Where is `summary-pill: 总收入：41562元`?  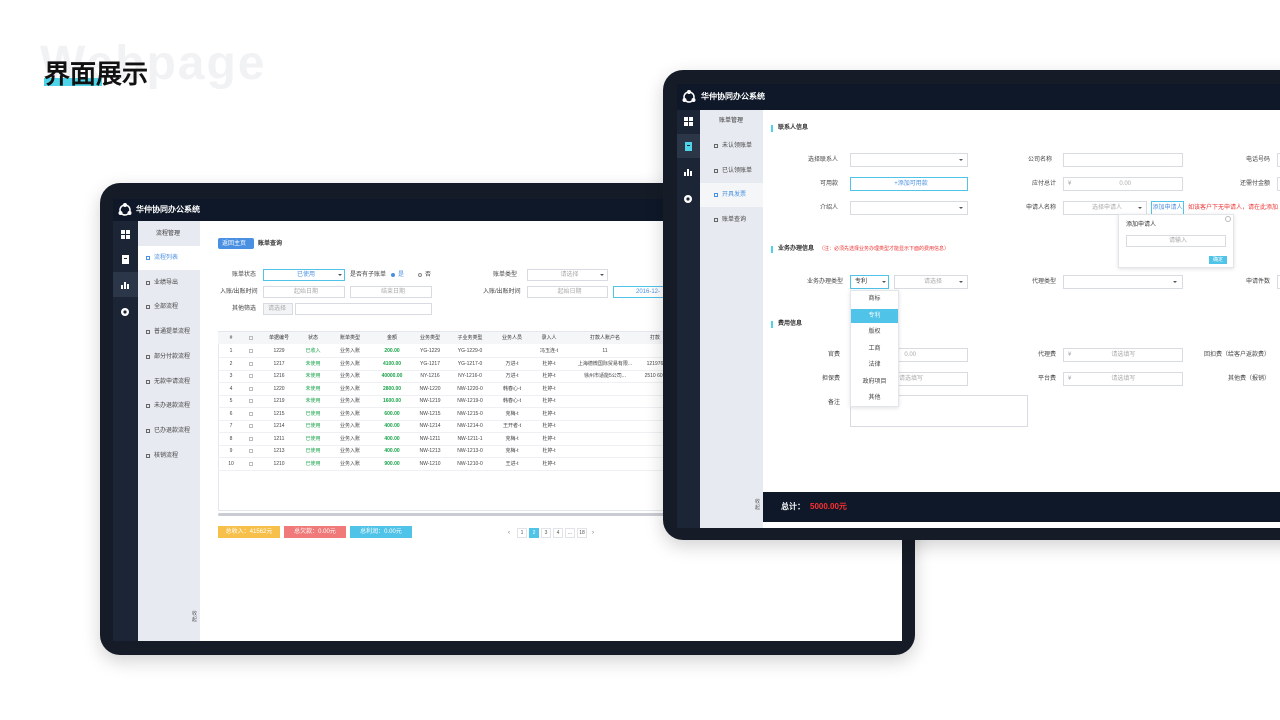
summary-pill: 总收入：41562元 is located at coordinates (249, 532).